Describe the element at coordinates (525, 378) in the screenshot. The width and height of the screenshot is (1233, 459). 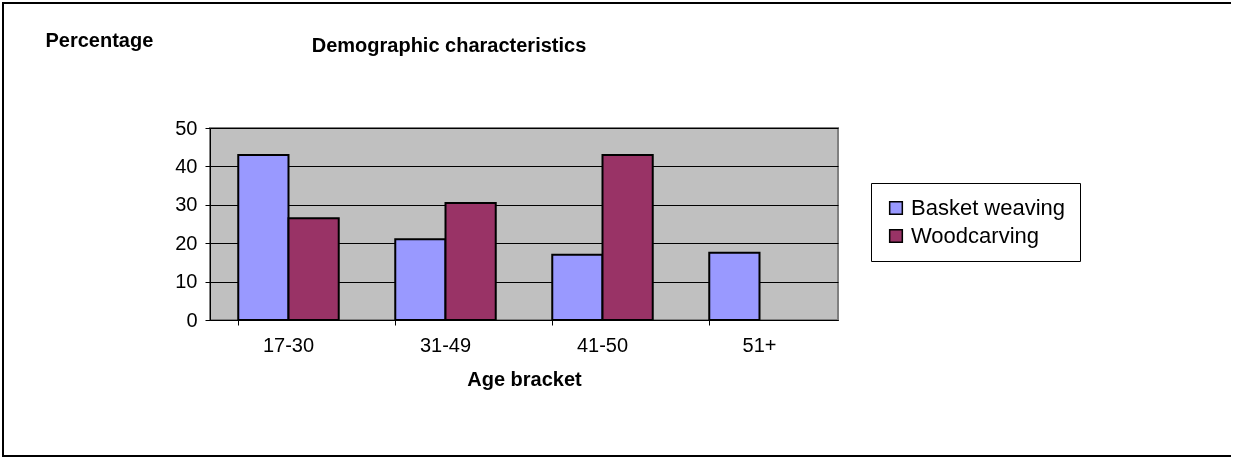
I see `x-axis-title: Age bracket` at that location.